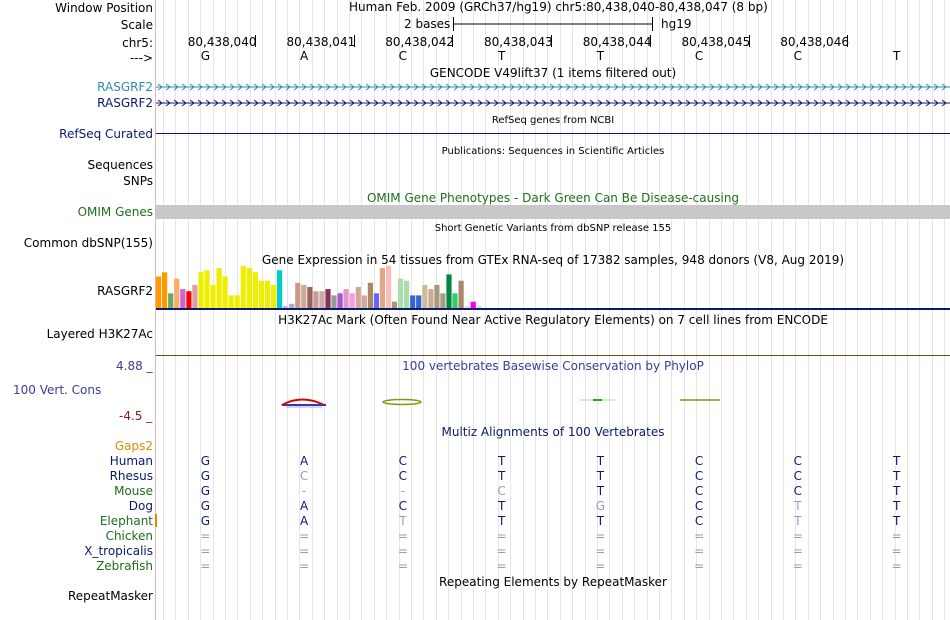  I want to click on species-label: Human, so click(131, 461).